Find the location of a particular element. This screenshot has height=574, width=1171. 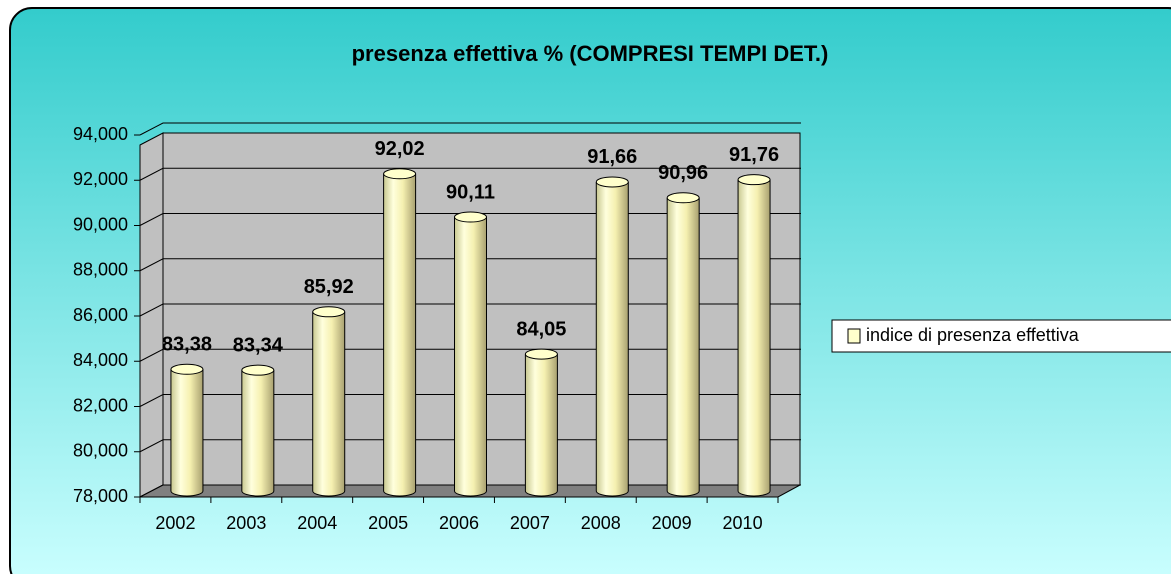

side-wall is located at coordinates (151, 315).